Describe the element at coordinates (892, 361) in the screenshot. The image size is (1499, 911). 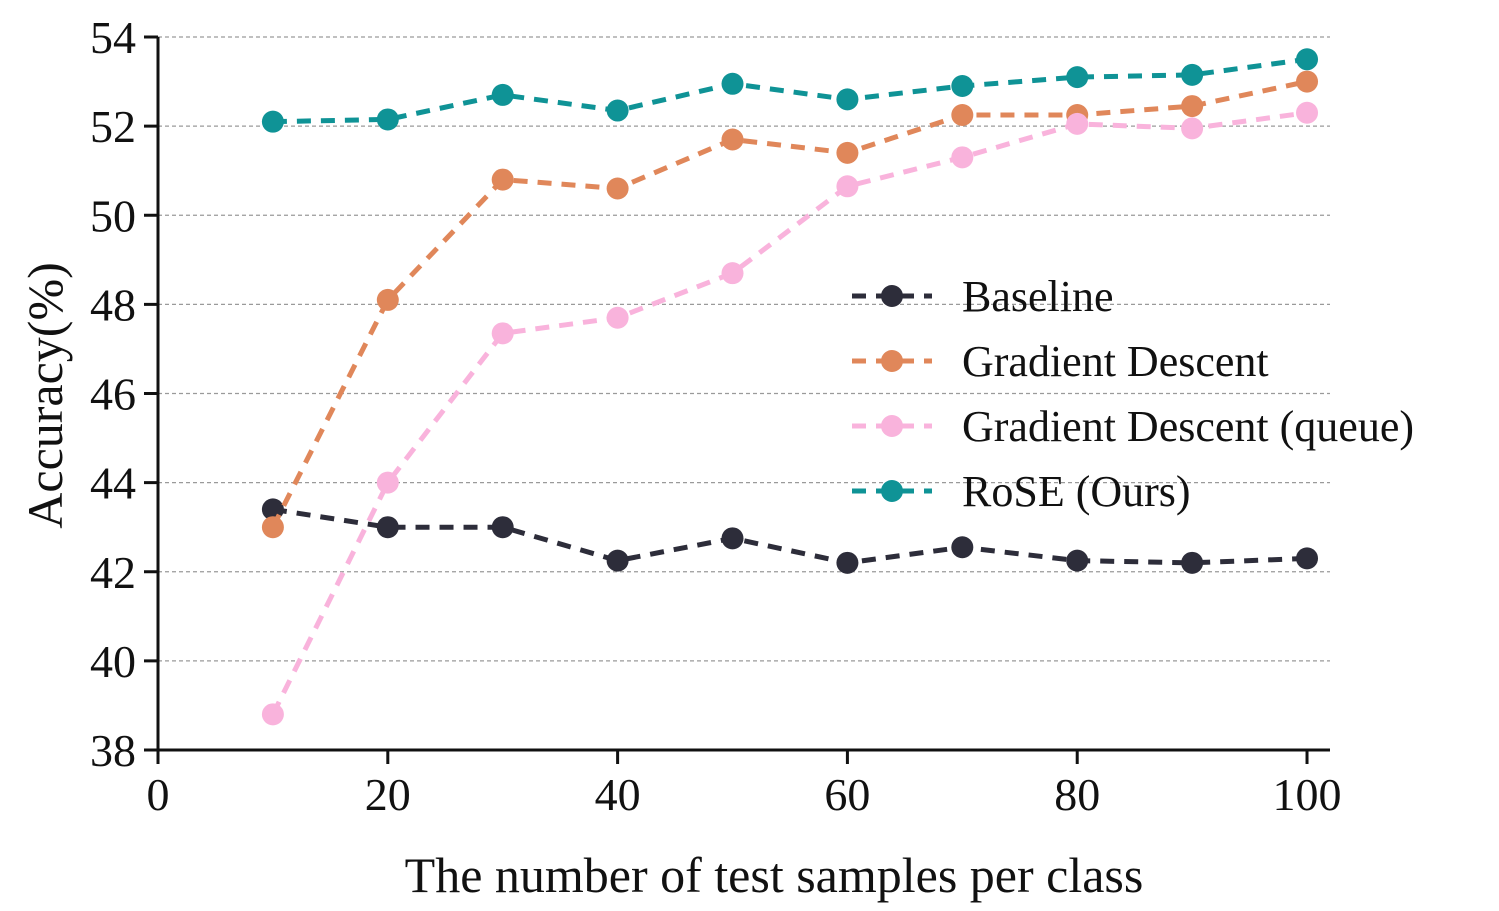
I see `legend-marker-gradient-descent` at that location.